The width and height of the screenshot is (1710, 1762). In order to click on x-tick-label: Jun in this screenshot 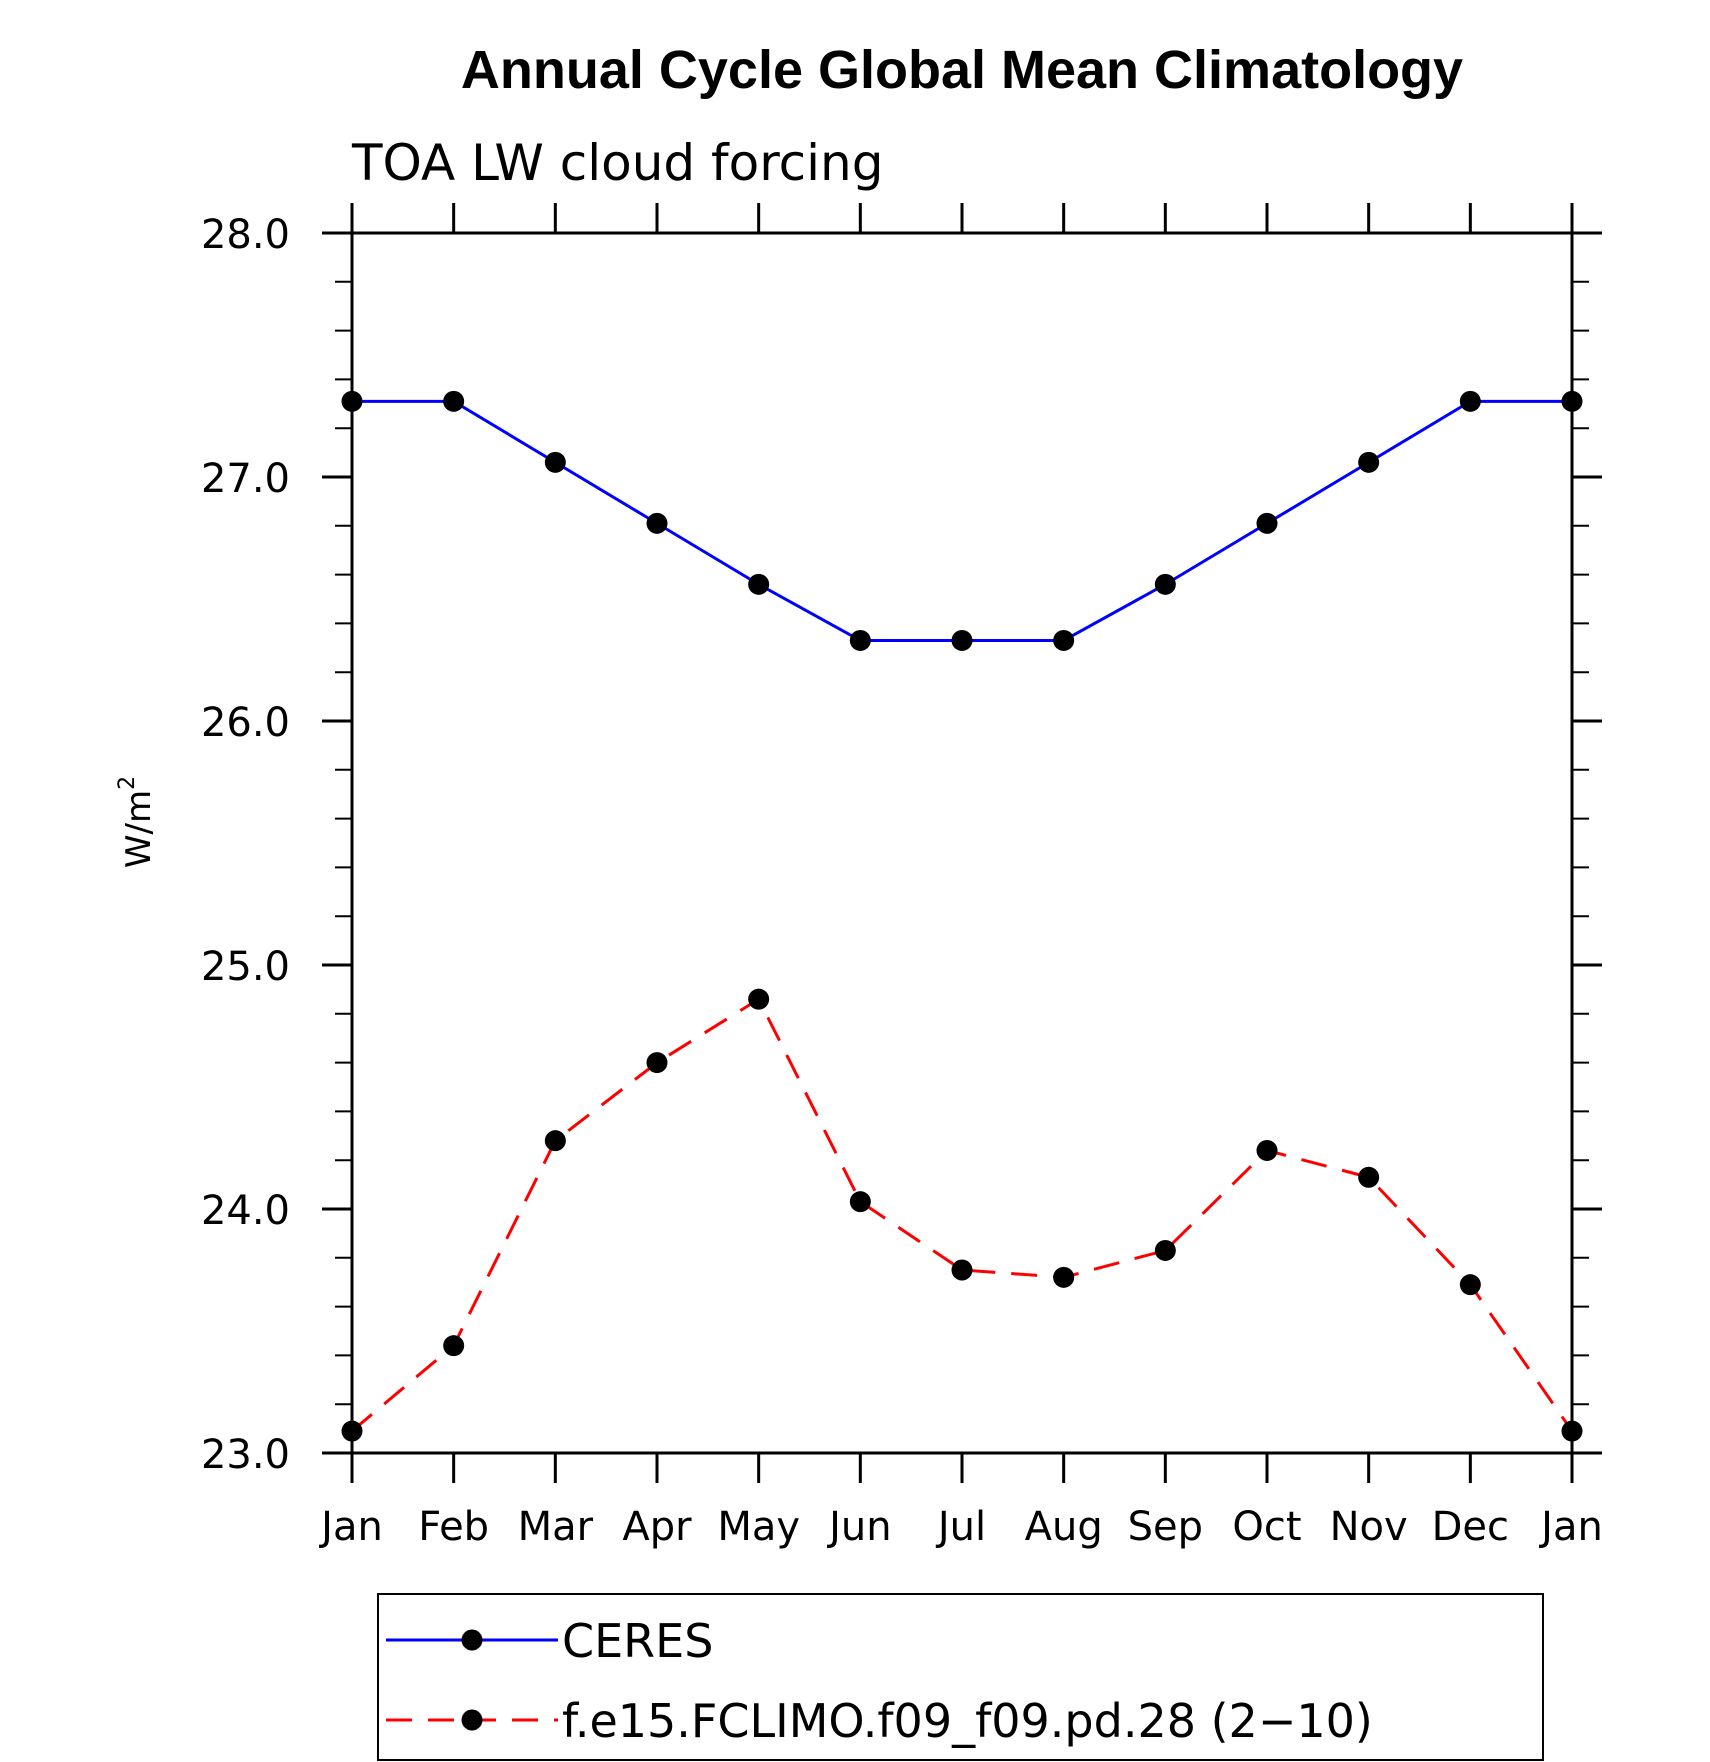, I will do `click(859, 1527)`.